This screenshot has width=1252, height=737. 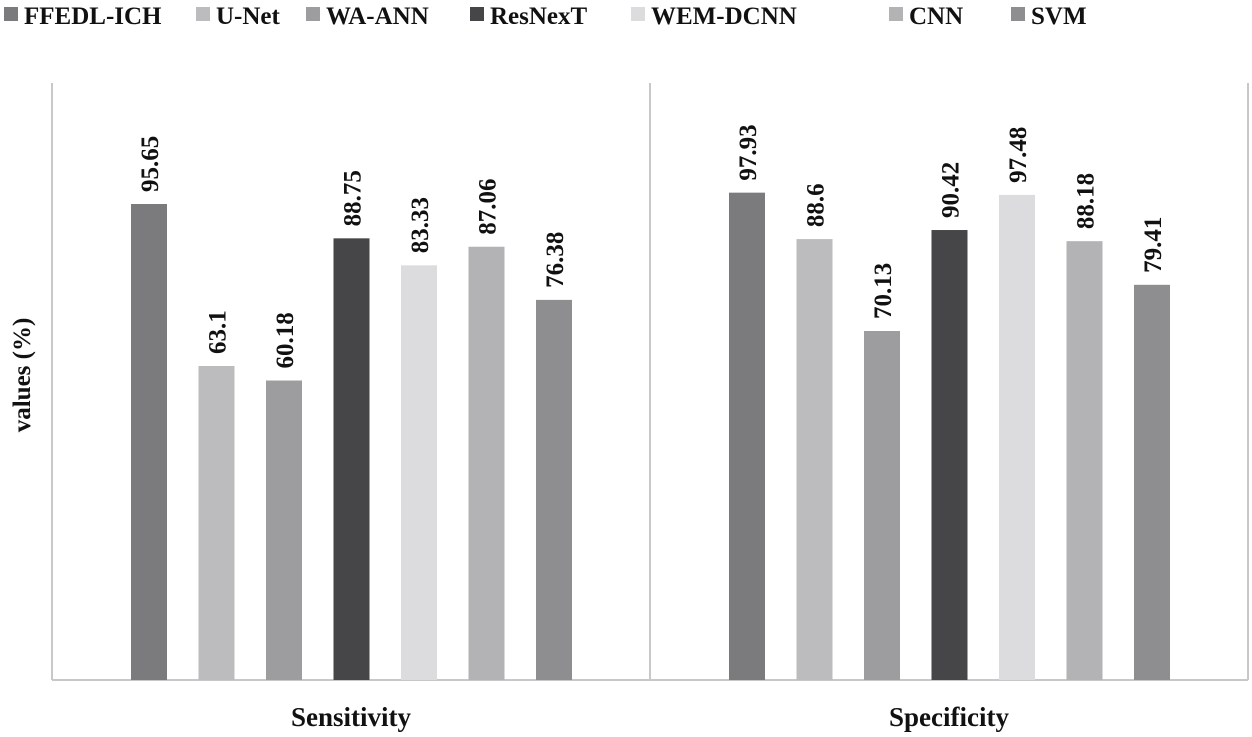 What do you see at coordinates (638, 14) in the screenshot?
I see `legend-swatch-wem-dcnn` at bounding box center [638, 14].